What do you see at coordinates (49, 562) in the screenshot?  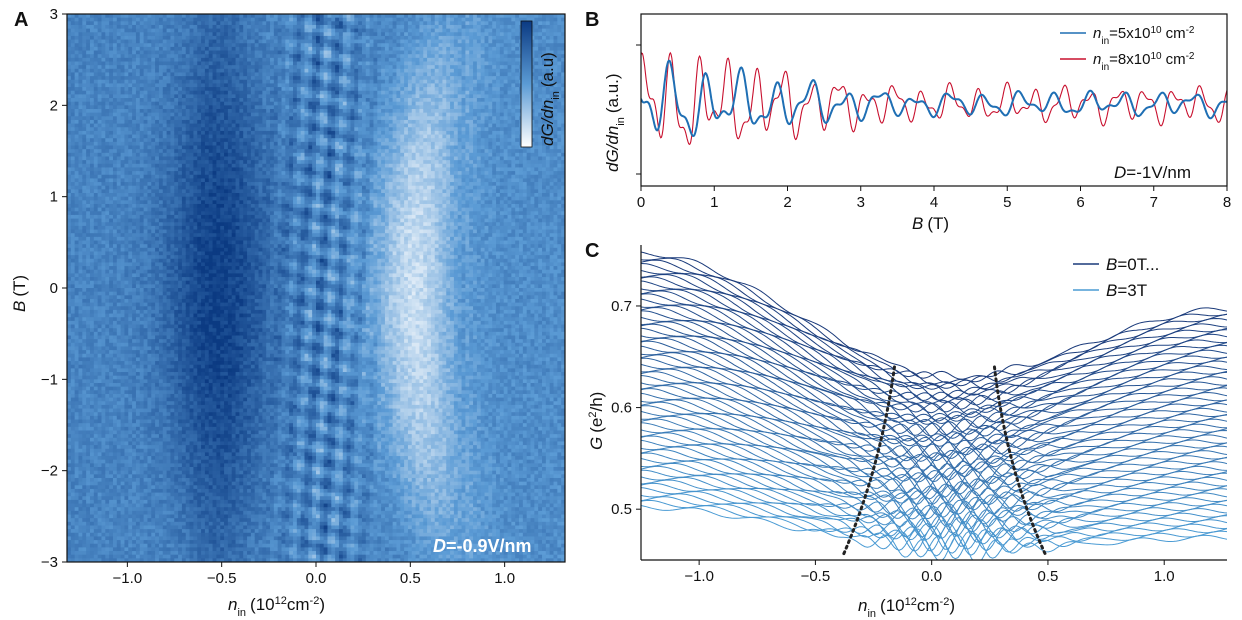 I see `panel-a-ytick-label: −3` at bounding box center [49, 562].